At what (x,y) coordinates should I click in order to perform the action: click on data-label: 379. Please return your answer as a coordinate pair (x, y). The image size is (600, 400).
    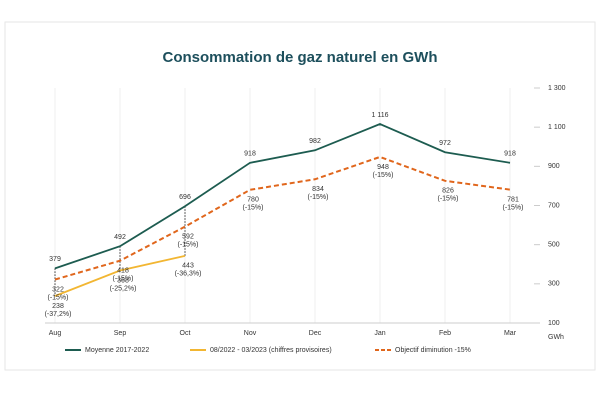
    Looking at the image, I should click on (55, 259).